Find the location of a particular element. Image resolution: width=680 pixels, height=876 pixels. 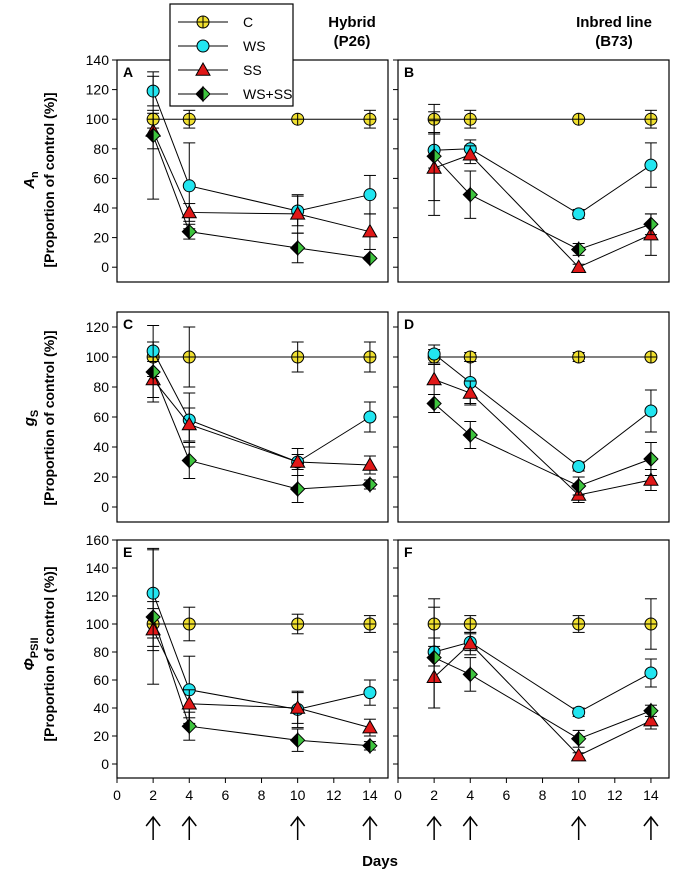

panel-a-series-c is located at coordinates (261, 119).